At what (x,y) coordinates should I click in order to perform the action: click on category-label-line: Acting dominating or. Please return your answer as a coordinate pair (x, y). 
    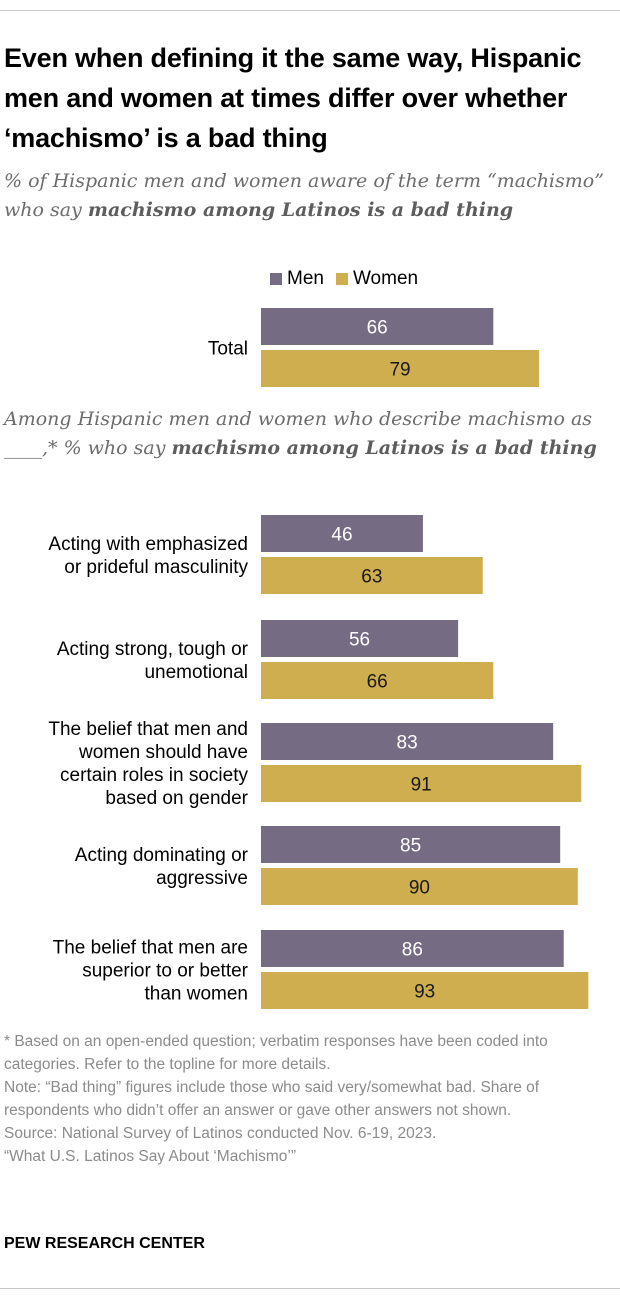
    Looking at the image, I should click on (162, 855).